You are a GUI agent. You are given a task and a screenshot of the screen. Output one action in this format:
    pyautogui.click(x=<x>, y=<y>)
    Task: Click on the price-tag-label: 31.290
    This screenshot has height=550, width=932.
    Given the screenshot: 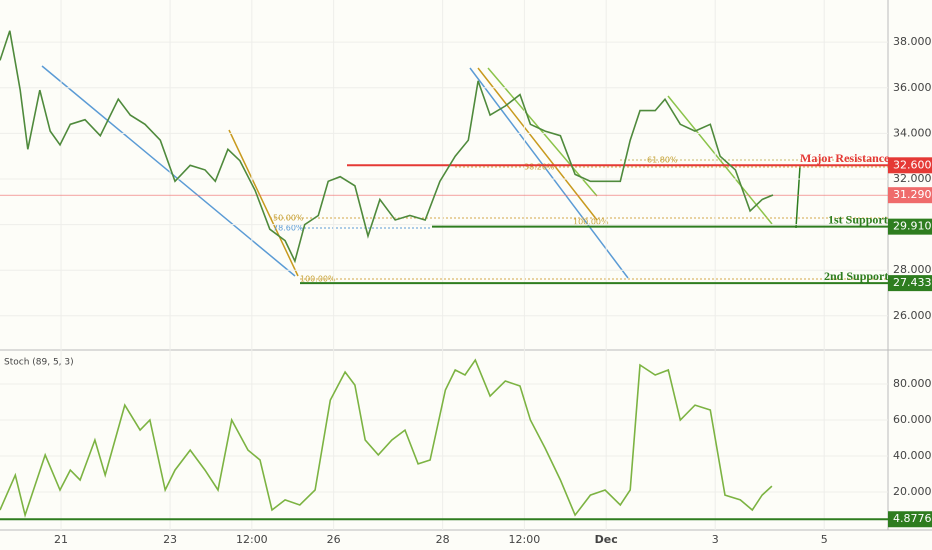 What is the action you would take?
    pyautogui.click(x=912, y=194)
    